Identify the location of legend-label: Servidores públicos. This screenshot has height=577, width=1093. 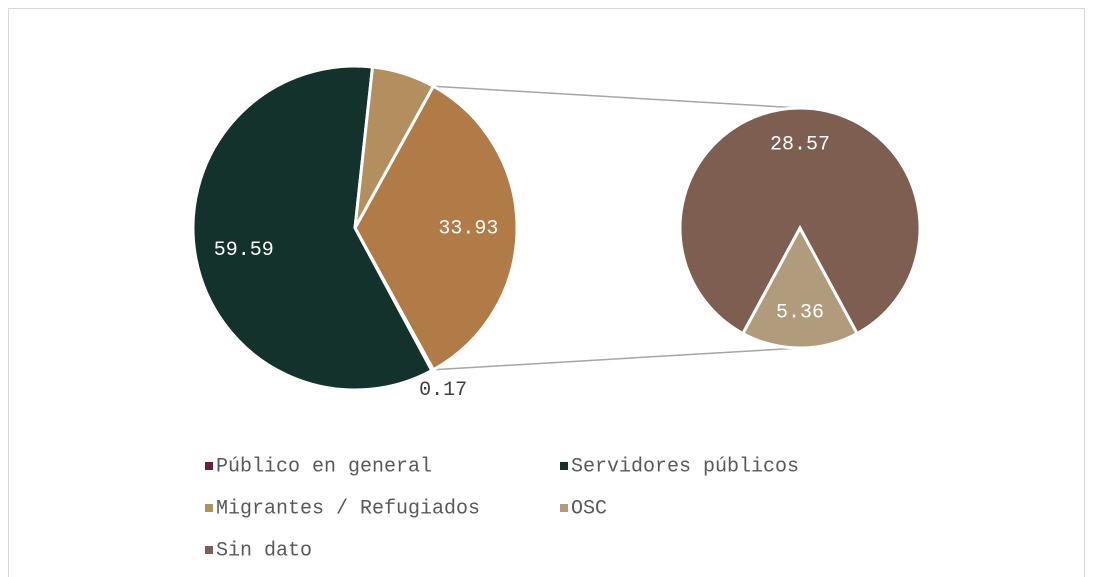
(685, 466).